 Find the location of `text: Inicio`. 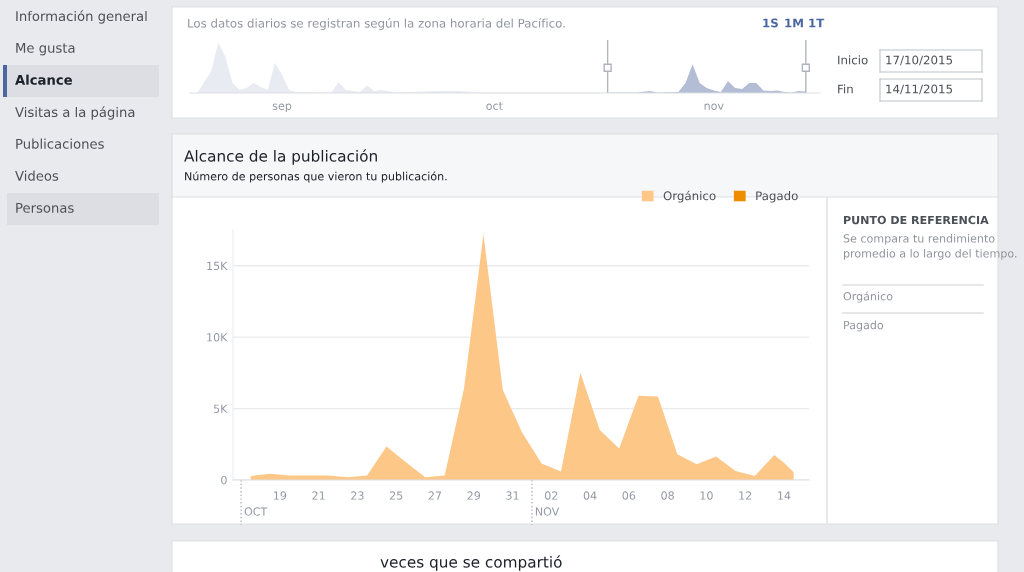

text: Inicio is located at coordinates (853, 60).